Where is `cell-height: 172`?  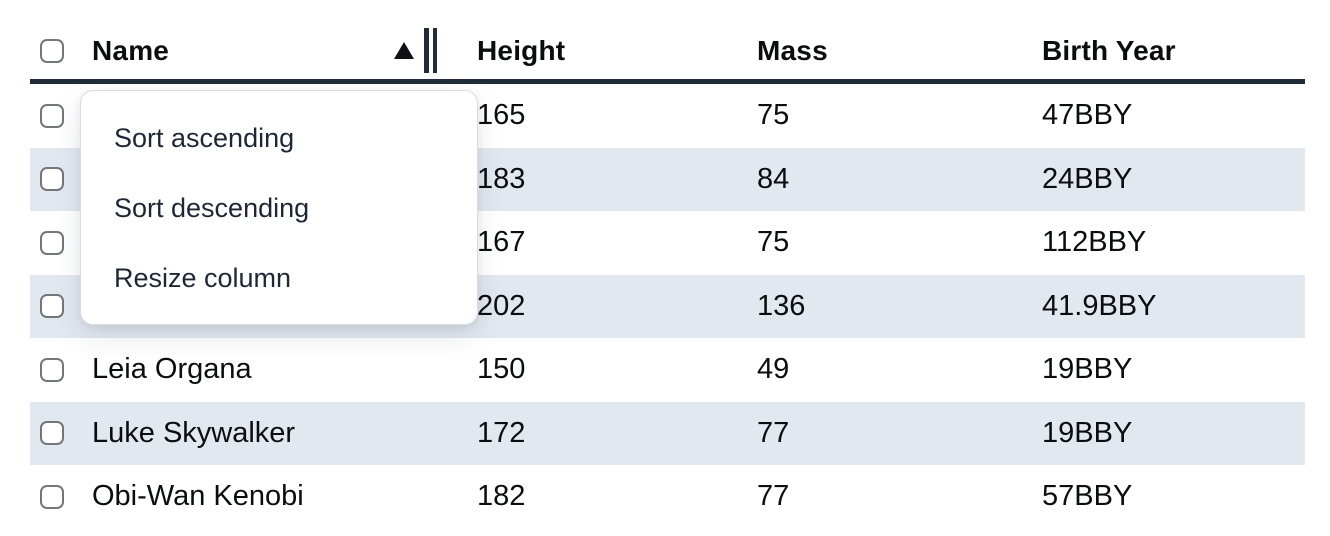 cell-height: 172 is located at coordinates (501, 432).